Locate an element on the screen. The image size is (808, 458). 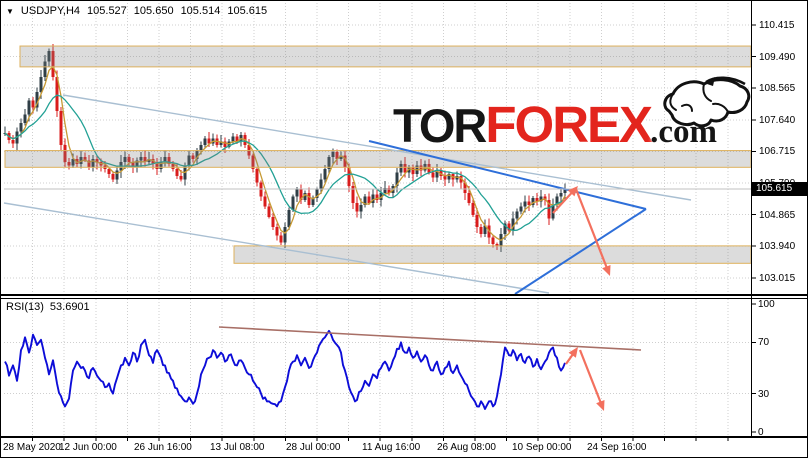
price-tick-label: 107.640 is located at coordinates (777, 120).